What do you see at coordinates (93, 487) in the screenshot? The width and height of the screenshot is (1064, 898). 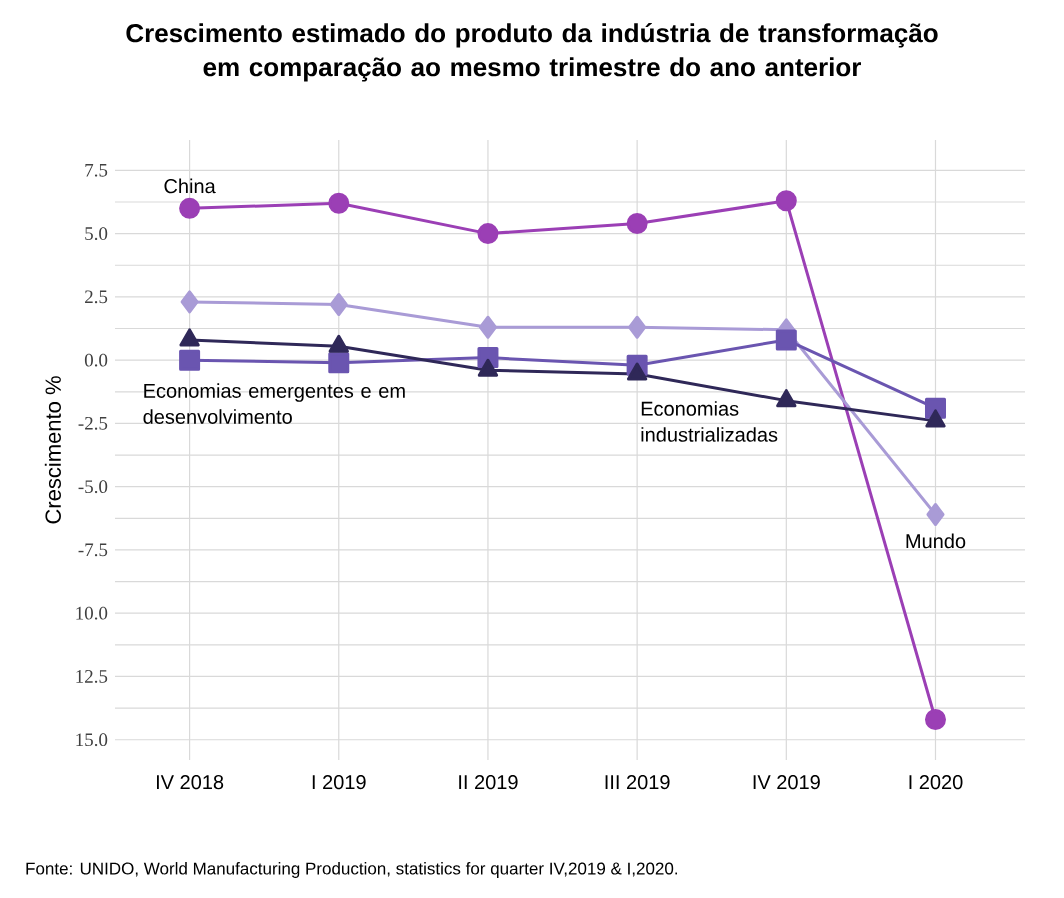 I see `y-tick-label: -5.0` at bounding box center [93, 487].